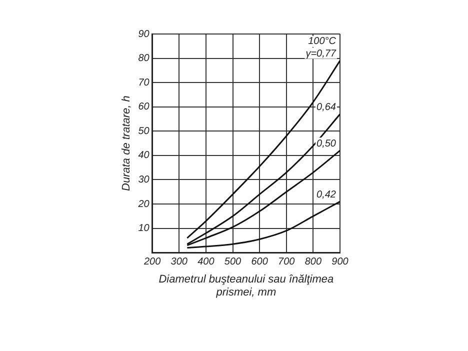 Image resolution: width=468 pixels, height=351 pixels. I want to click on series-label: γ=0,77, so click(321, 54).